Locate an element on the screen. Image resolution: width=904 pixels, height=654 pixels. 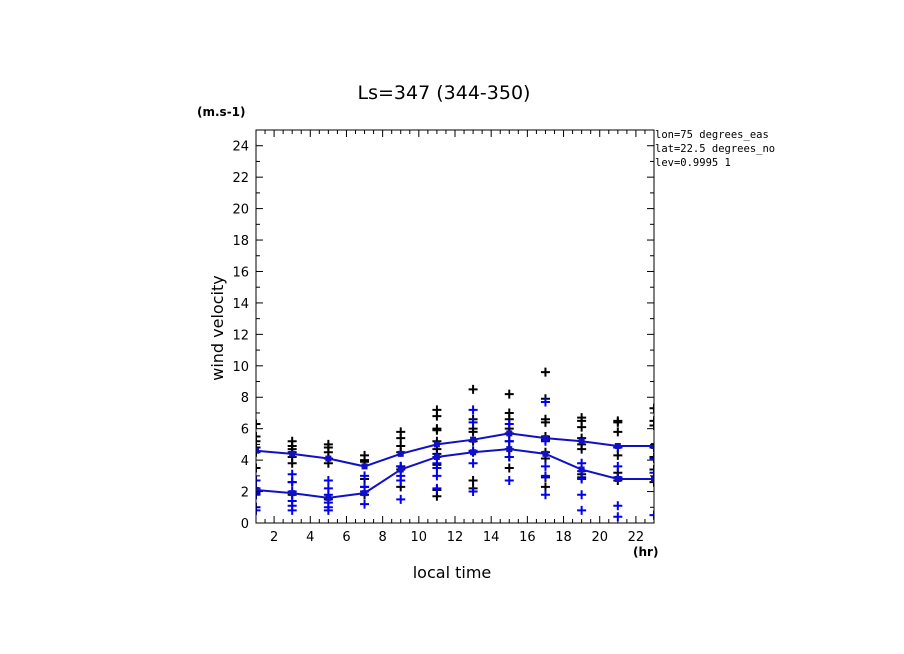
y-tick-label: 0 is located at coordinates (245, 524).